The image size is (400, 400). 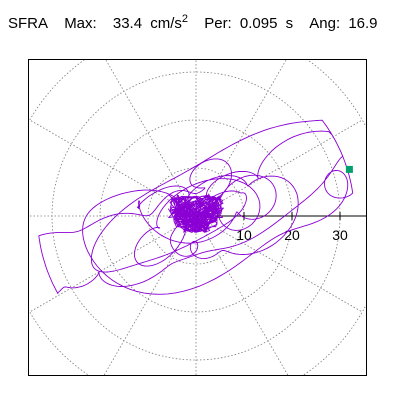 What do you see at coordinates (349, 169) in the screenshot?
I see `peak-marker` at bounding box center [349, 169].